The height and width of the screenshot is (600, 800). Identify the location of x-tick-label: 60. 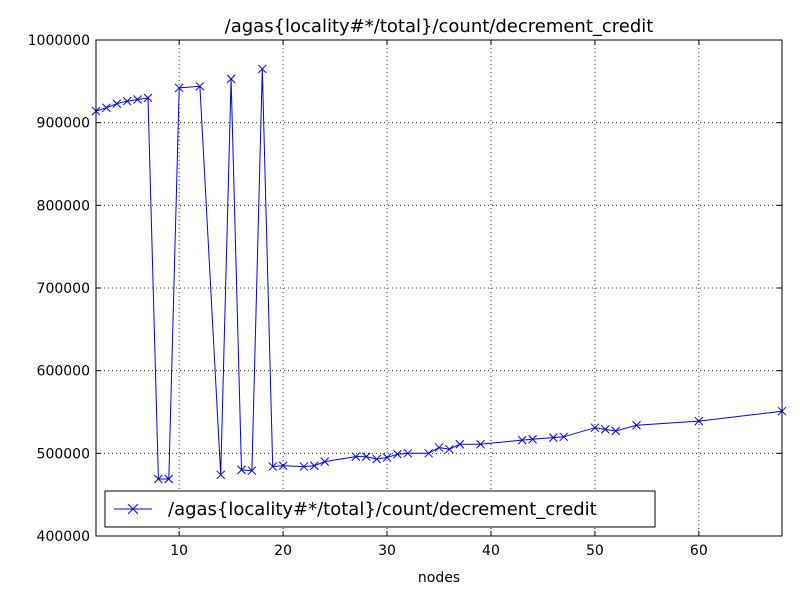
(699, 551).